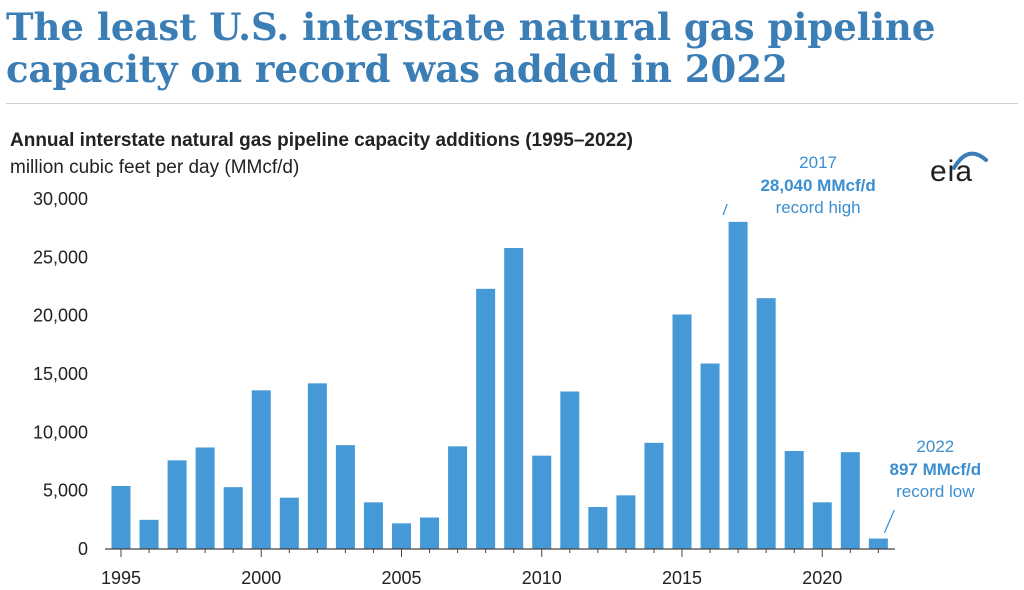  What do you see at coordinates (570, 470) in the screenshot?
I see `bar-2011` at bounding box center [570, 470].